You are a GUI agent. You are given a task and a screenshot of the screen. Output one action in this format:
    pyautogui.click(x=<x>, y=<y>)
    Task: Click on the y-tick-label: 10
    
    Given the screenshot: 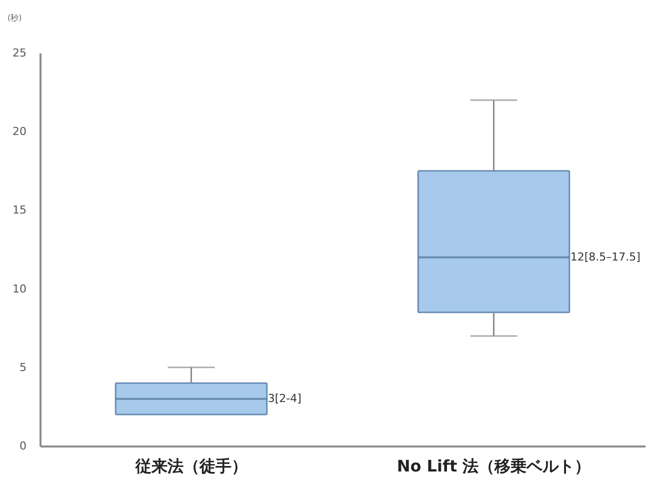 What is the action you would take?
    pyautogui.click(x=19, y=289)
    